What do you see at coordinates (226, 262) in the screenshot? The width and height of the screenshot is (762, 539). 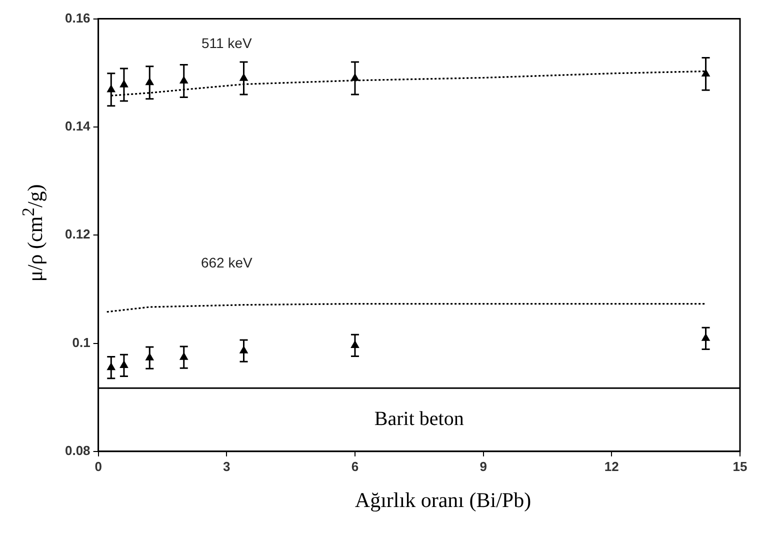 I see `annotation: 662 keV` at bounding box center [226, 262].